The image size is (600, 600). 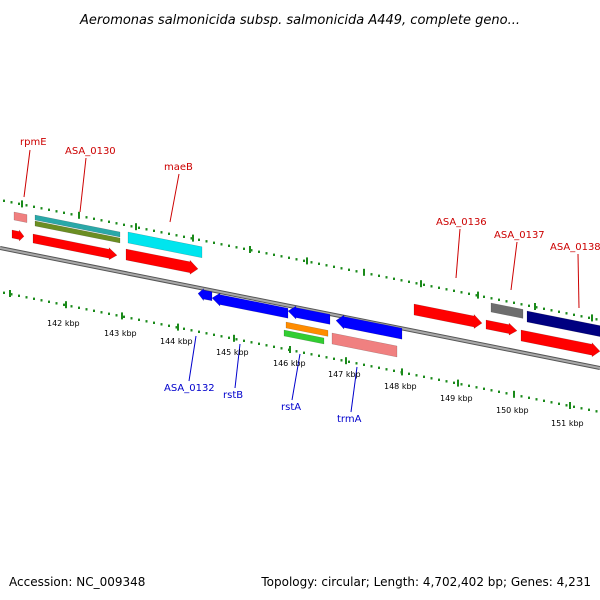 I want to click on kbp-label: 150 kbp, so click(x=512, y=410).